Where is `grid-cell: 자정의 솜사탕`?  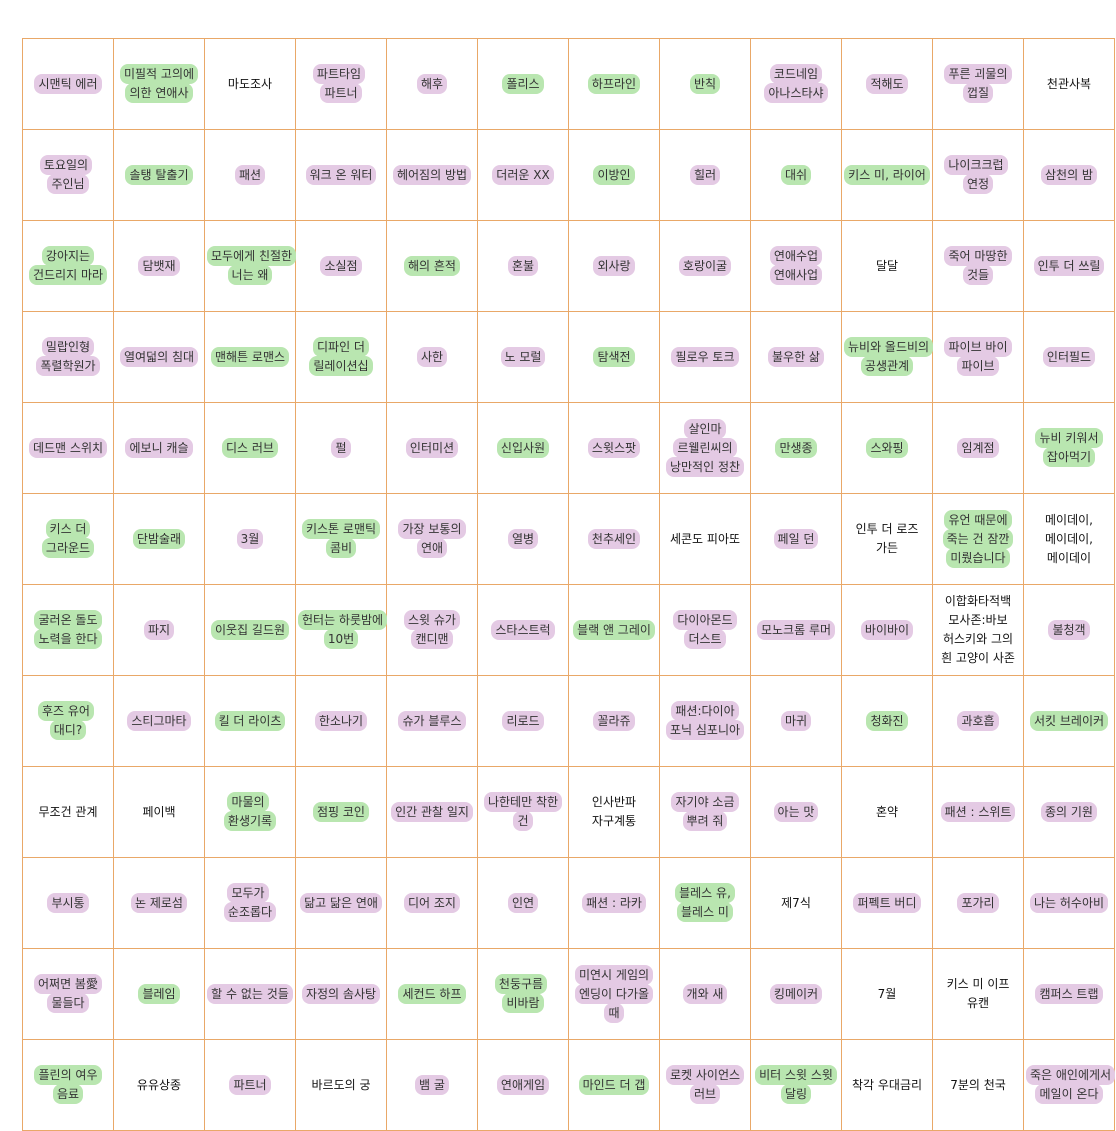 grid-cell: 자정의 솜사탕 is located at coordinates (341, 994).